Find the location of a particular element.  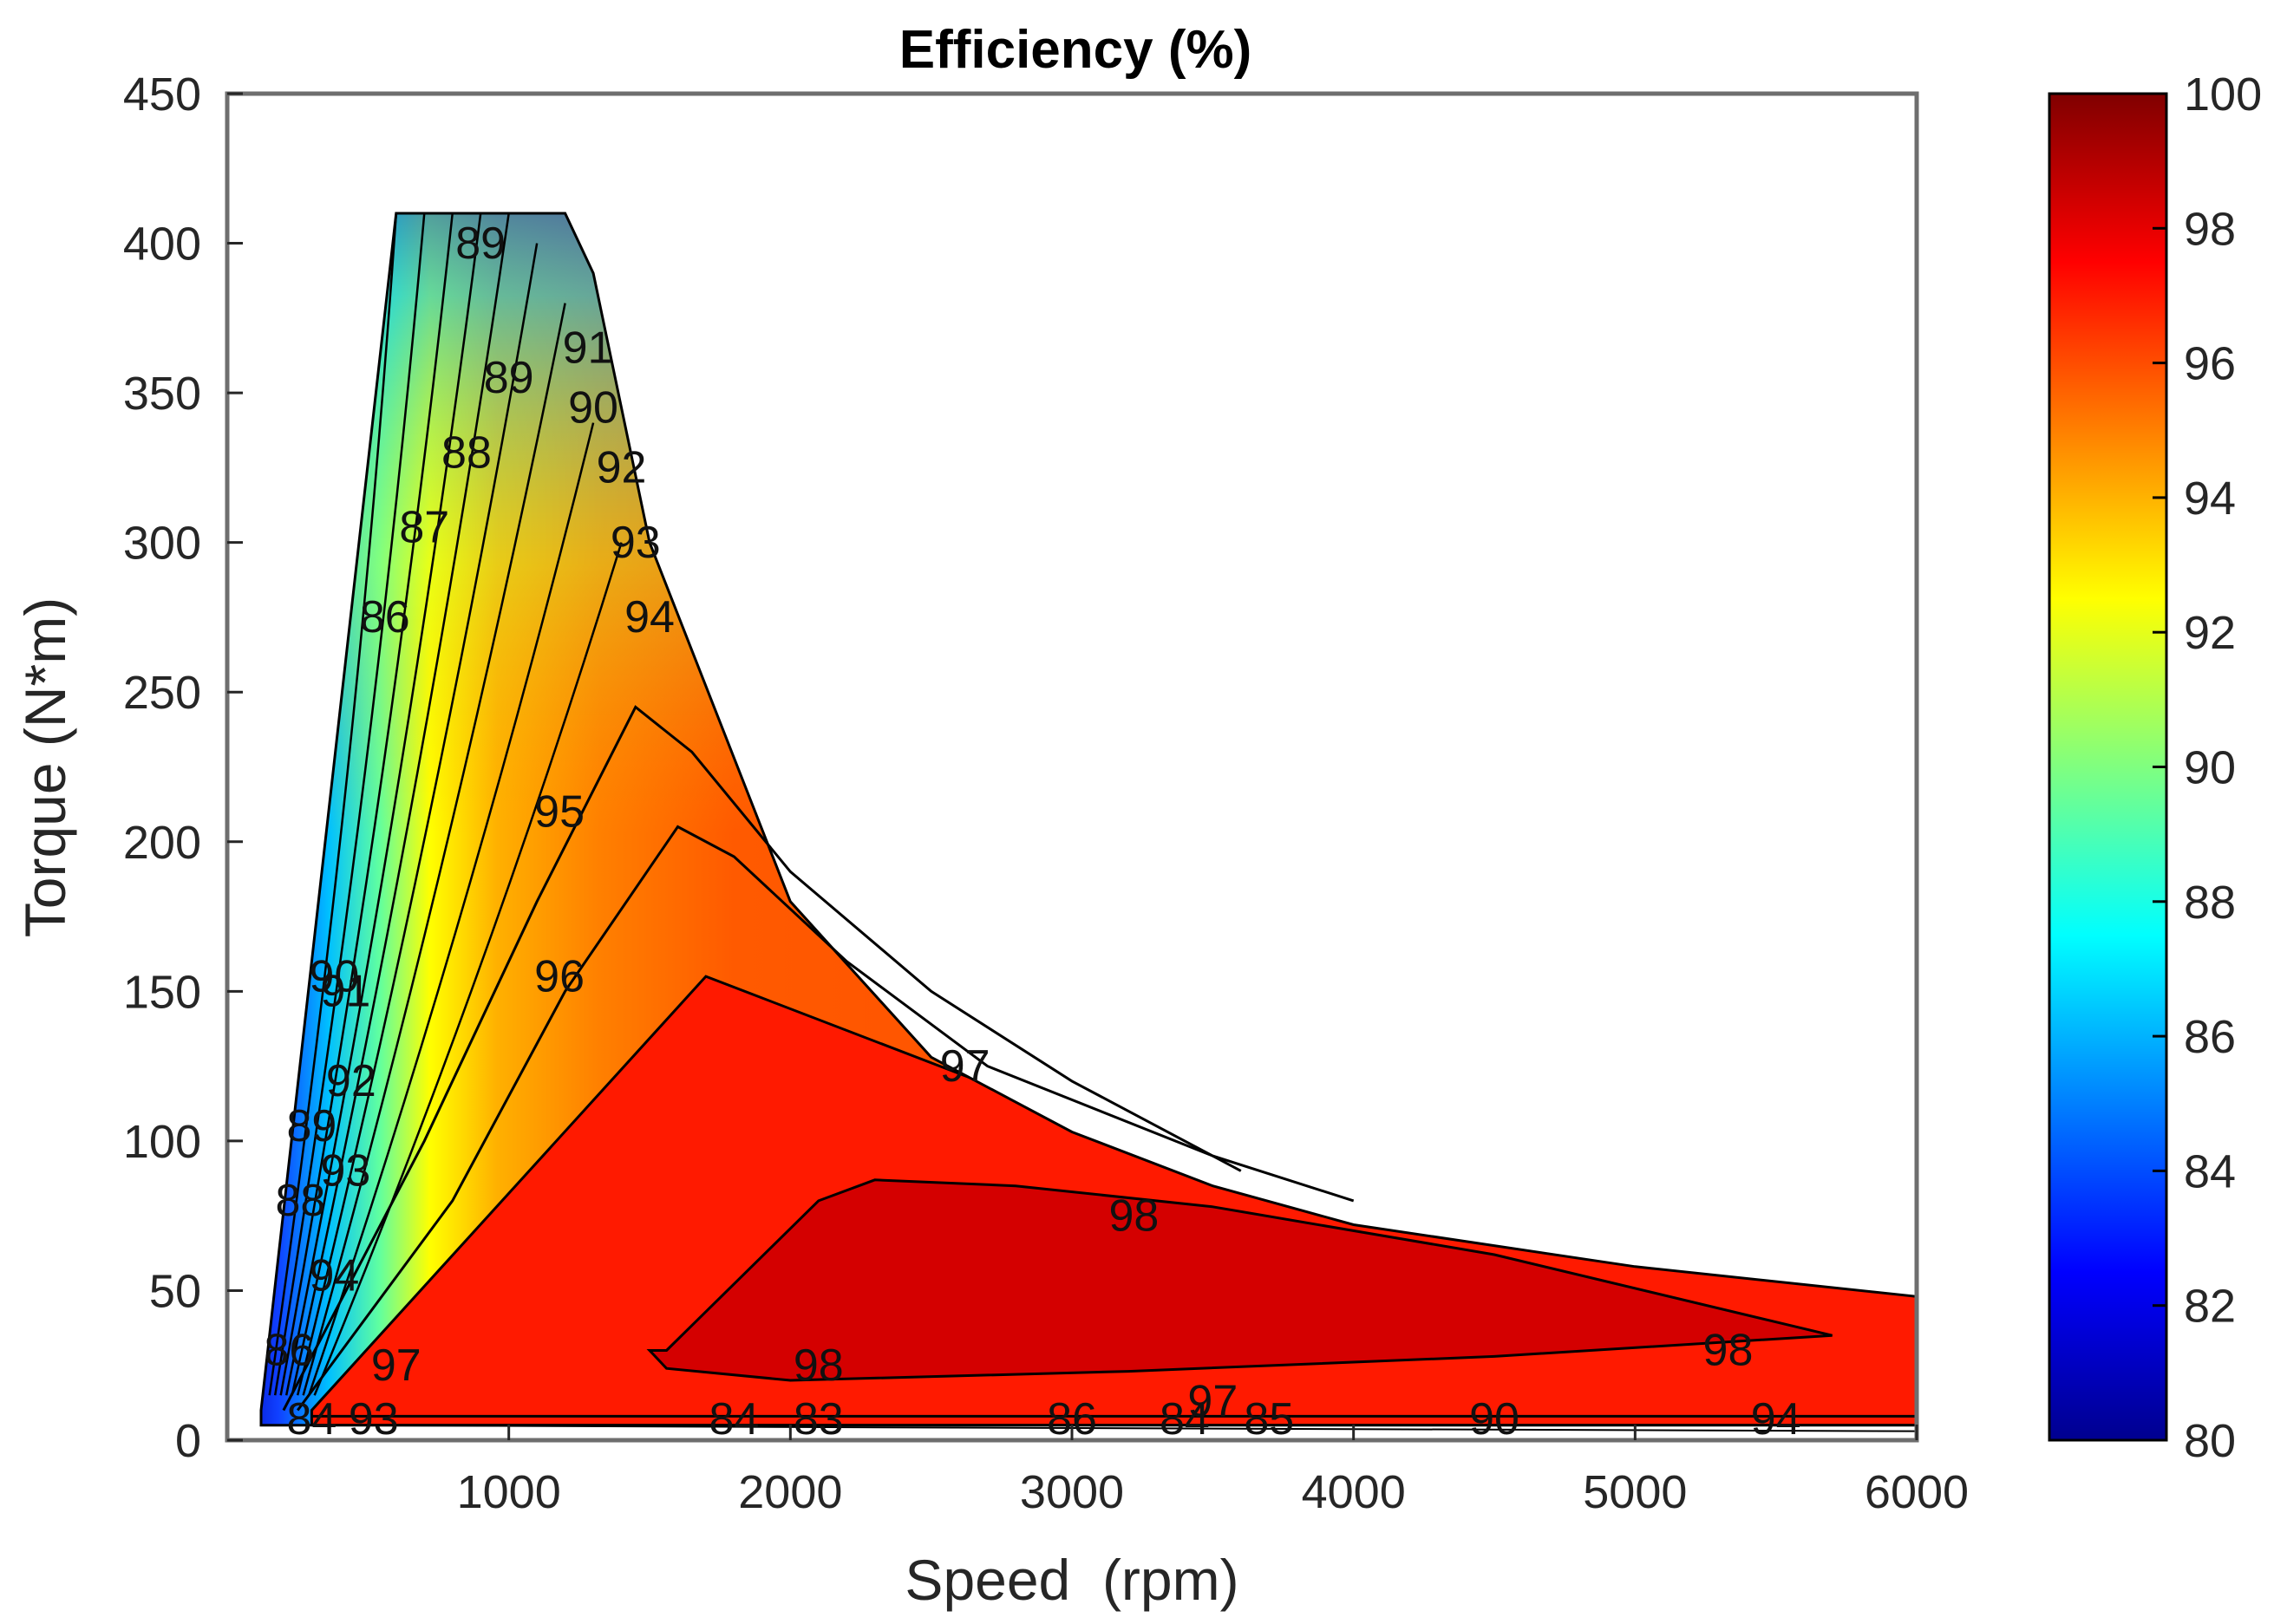

contour-label: 96 is located at coordinates (560, 976).